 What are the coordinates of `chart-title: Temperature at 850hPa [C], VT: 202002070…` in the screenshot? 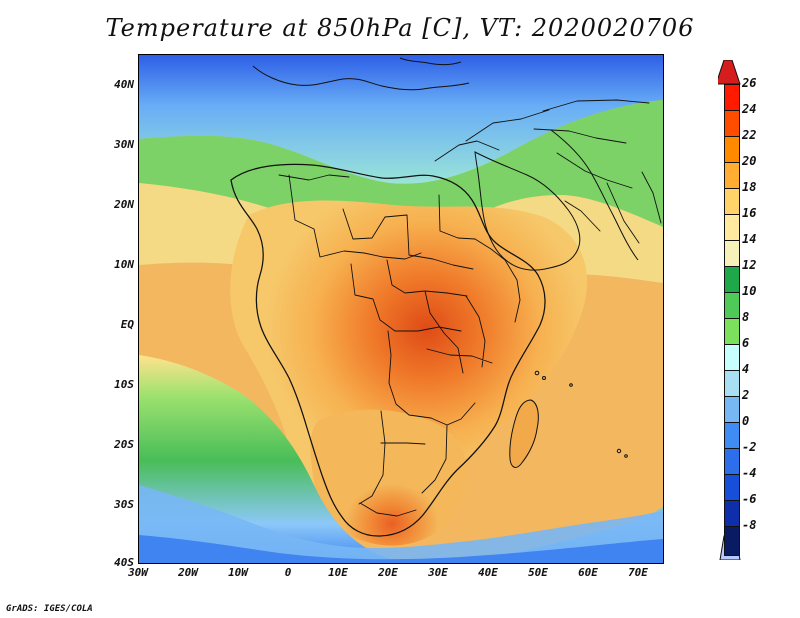 It's located at (400, 28).